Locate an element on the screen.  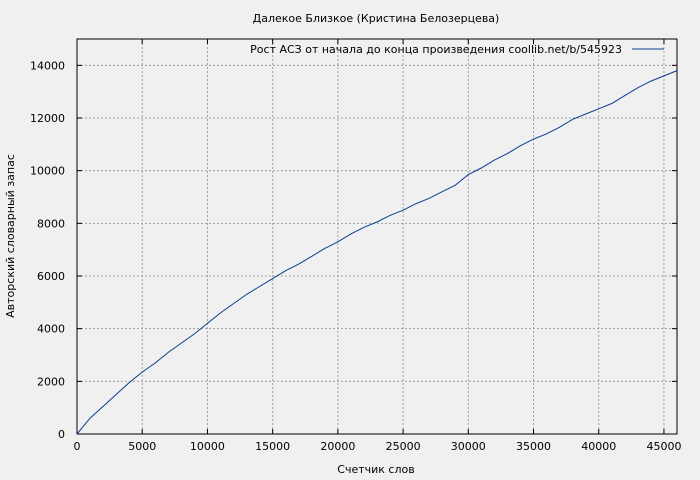
x-tick-label: 0 is located at coordinates (77, 446).